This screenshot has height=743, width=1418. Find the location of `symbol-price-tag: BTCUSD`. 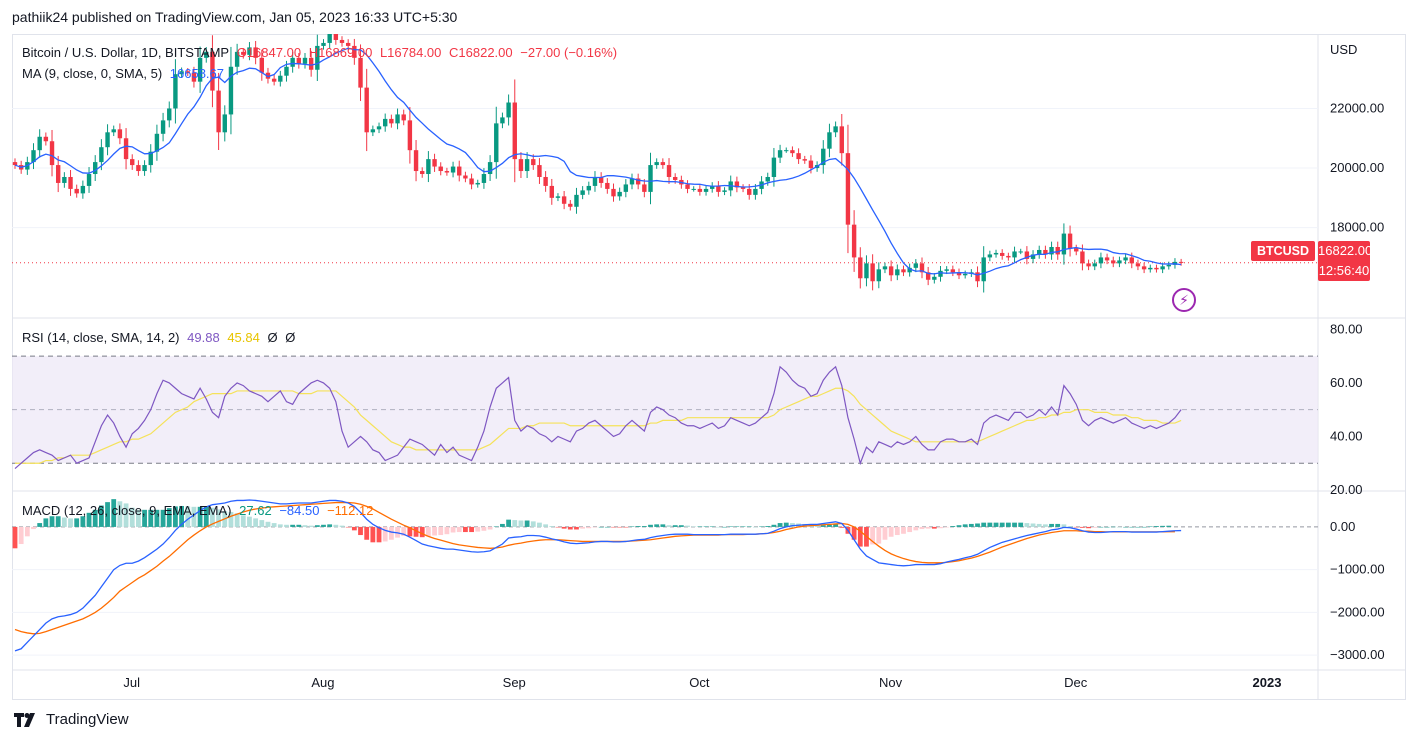

symbol-price-tag: BTCUSD is located at coordinates (1283, 251).